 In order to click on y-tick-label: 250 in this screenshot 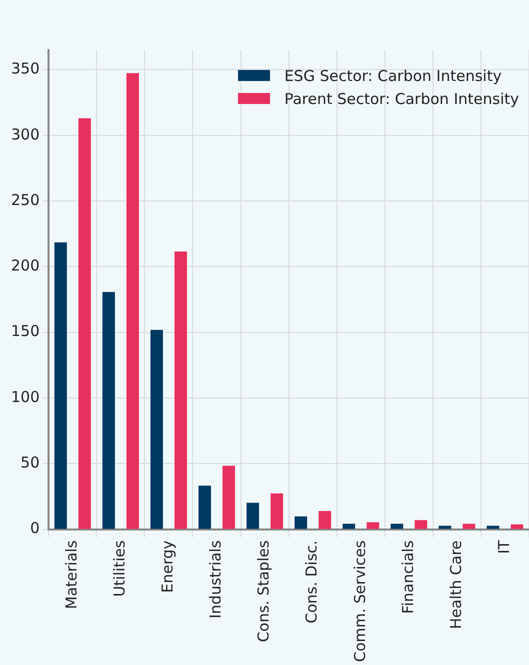, I will do `click(25, 199)`.